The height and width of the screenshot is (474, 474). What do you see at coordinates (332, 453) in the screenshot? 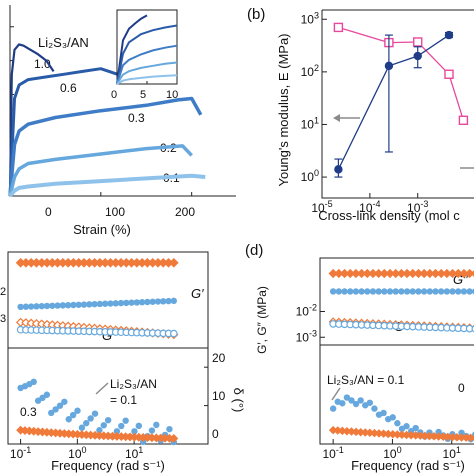
I see `d-xtick-label: 10-1` at bounding box center [332, 453].